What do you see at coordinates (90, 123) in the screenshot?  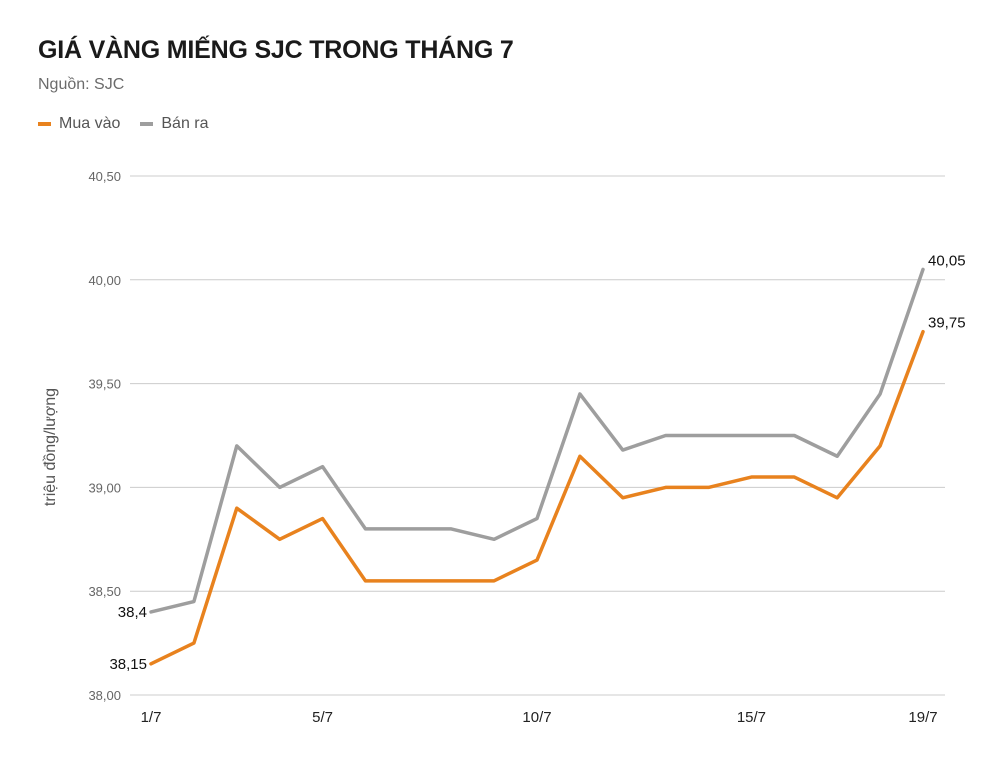 I see `legend-label-buy: Mua vào` at bounding box center [90, 123].